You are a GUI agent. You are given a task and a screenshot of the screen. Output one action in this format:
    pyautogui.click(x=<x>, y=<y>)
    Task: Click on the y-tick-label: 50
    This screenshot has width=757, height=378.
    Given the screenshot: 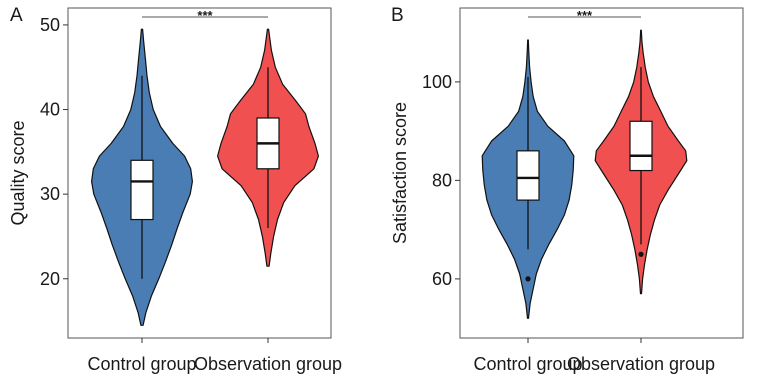 What is the action you would take?
    pyautogui.click(x=50, y=25)
    